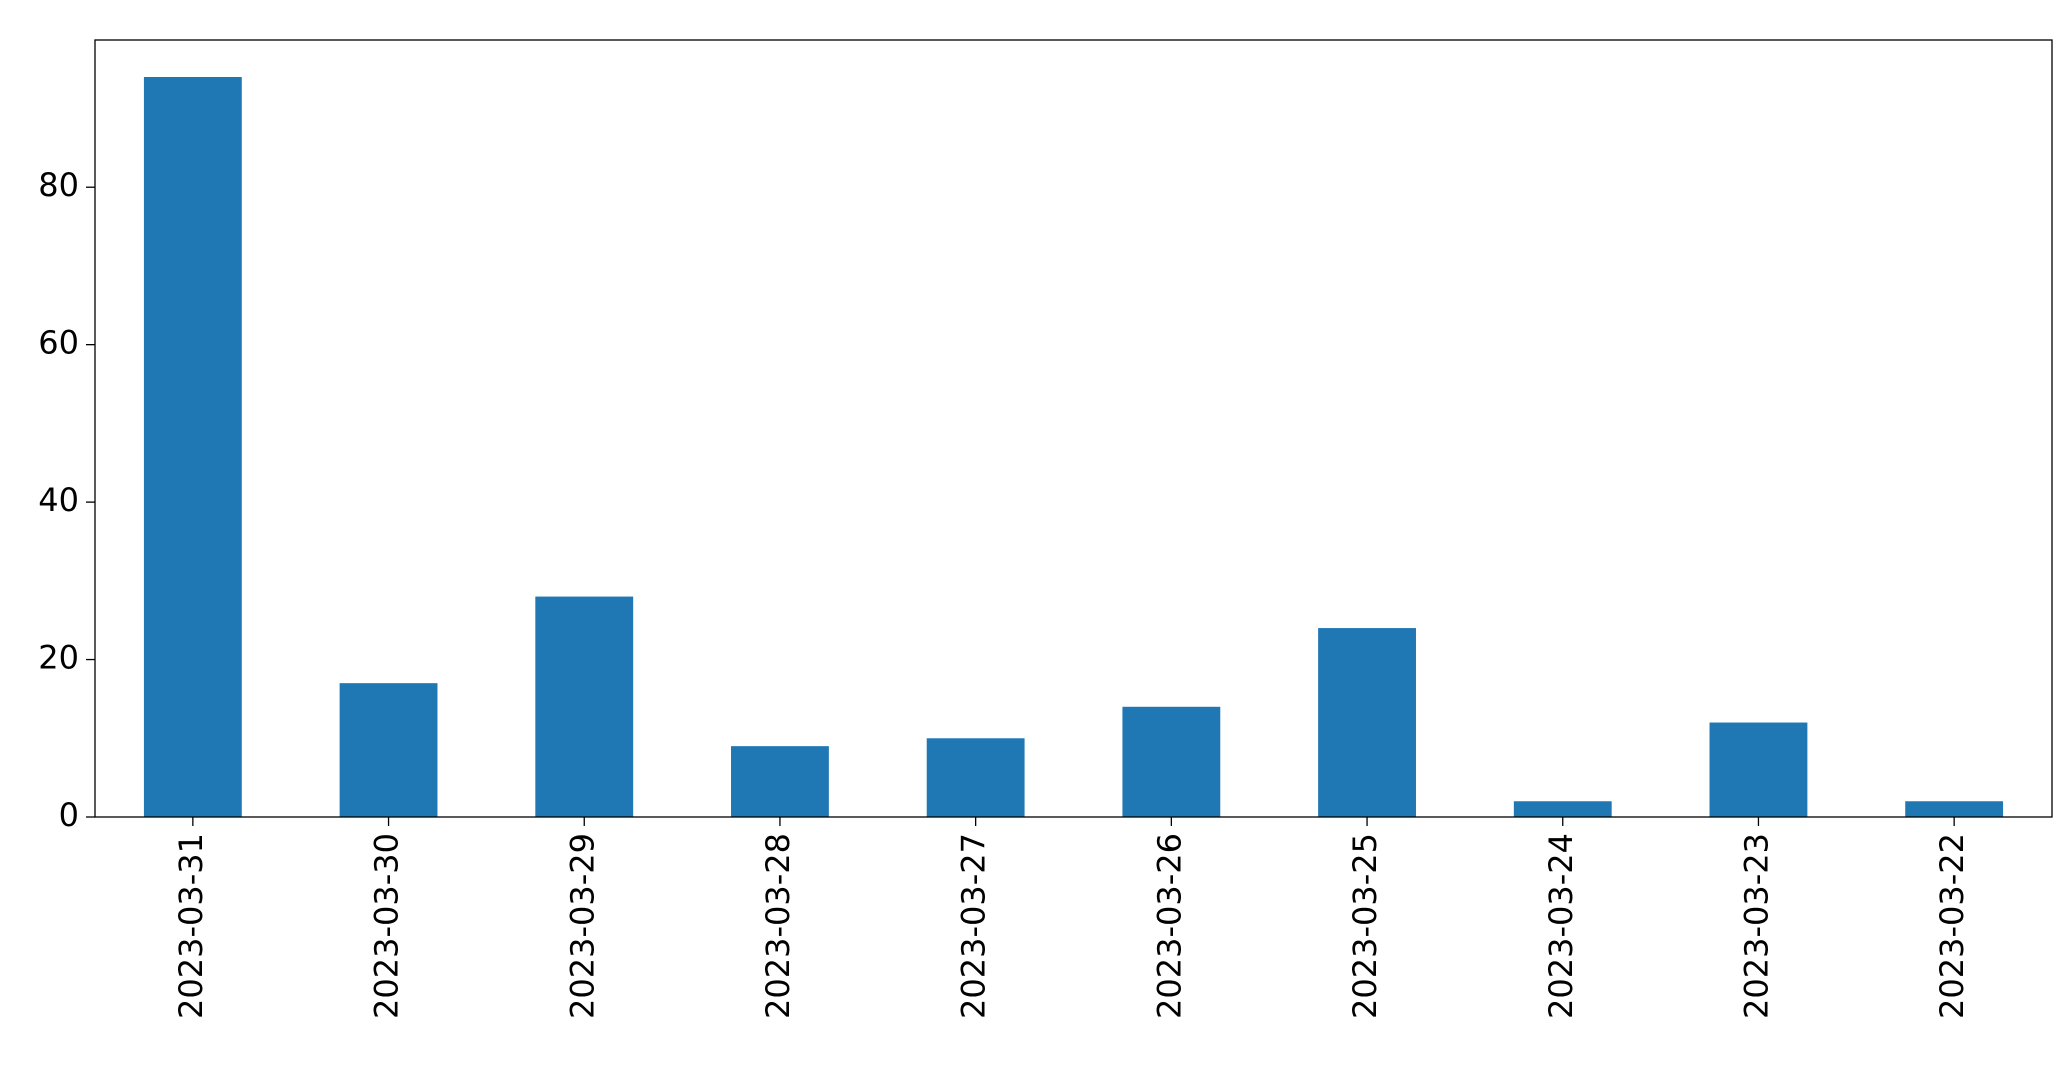  Describe the element at coordinates (58, 343) in the screenshot. I see `y-tick-label: 60` at that location.